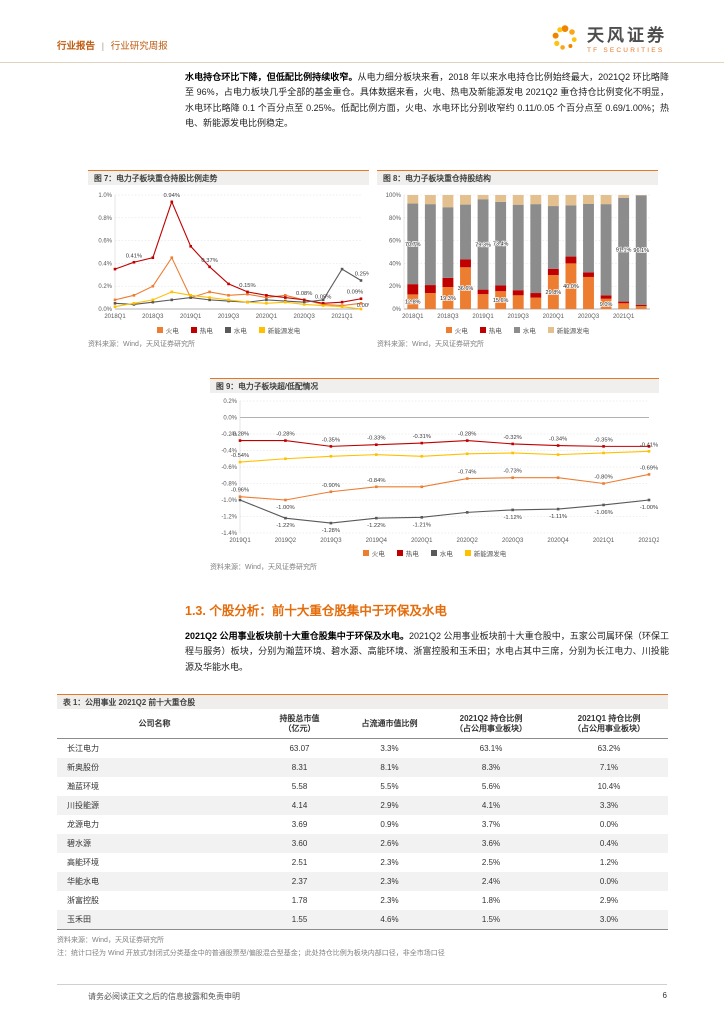 This screenshot has width=724, height=1024. I want to click on figure-9-title: 图 9：电力子板块超/低配情况, so click(434, 385).